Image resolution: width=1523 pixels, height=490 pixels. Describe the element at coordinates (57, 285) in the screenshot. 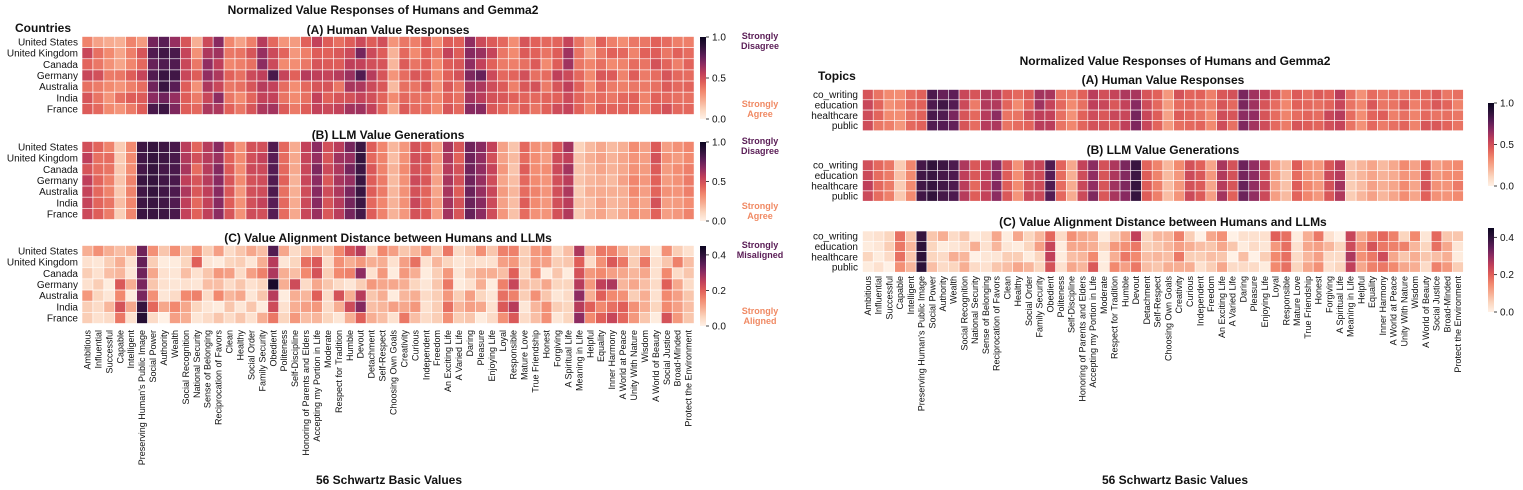

I see `row-label: Germany` at that location.